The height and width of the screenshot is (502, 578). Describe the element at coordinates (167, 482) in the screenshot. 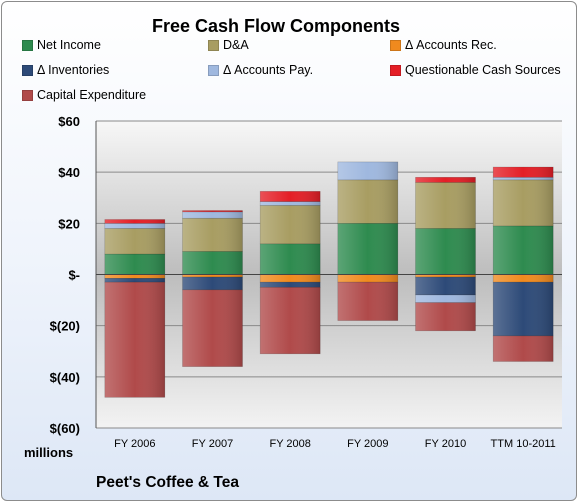

I see `company-label: Peet's Coffee & Tea` at that location.